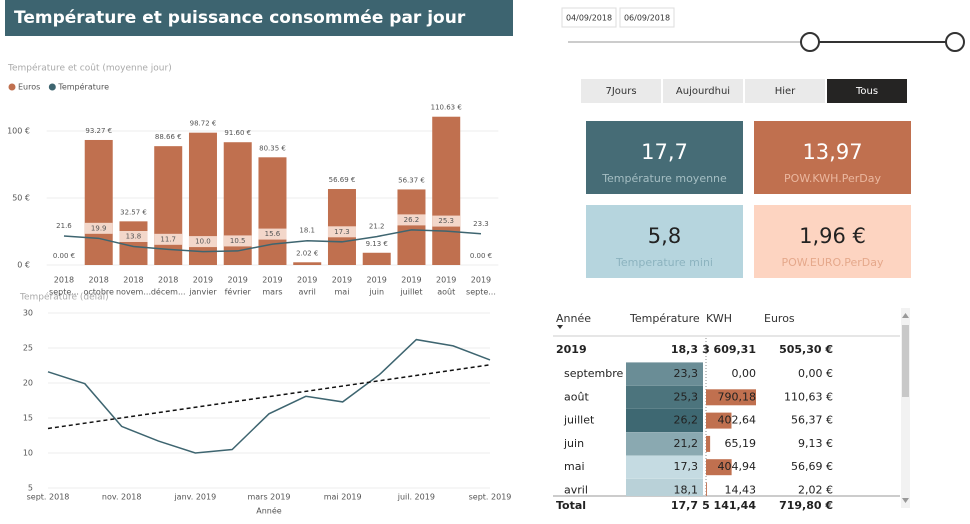 The height and width of the screenshot is (524, 970). What do you see at coordinates (806, 349) in the screenshot?
I see `cell: 505,30 €` at bounding box center [806, 349].